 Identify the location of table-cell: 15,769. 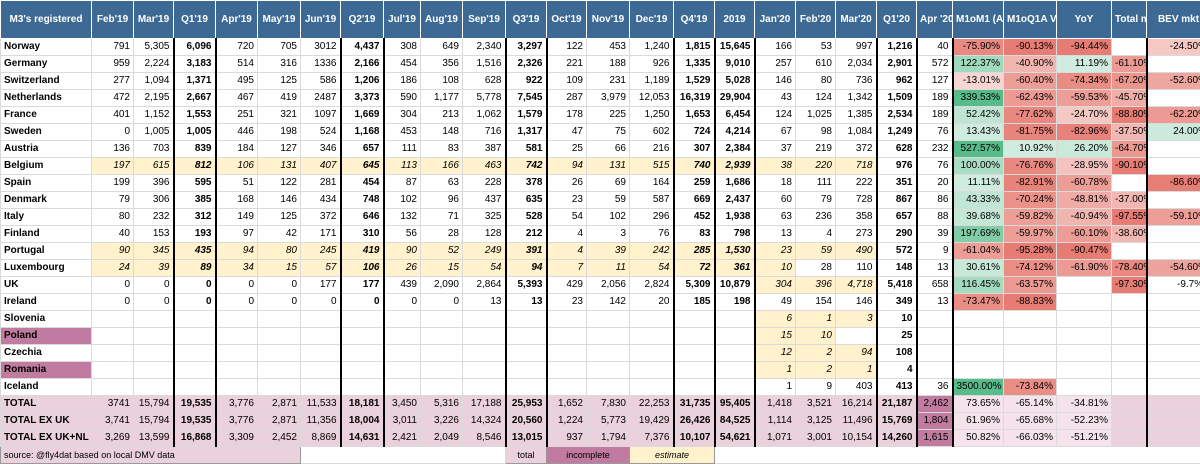
(897, 421).